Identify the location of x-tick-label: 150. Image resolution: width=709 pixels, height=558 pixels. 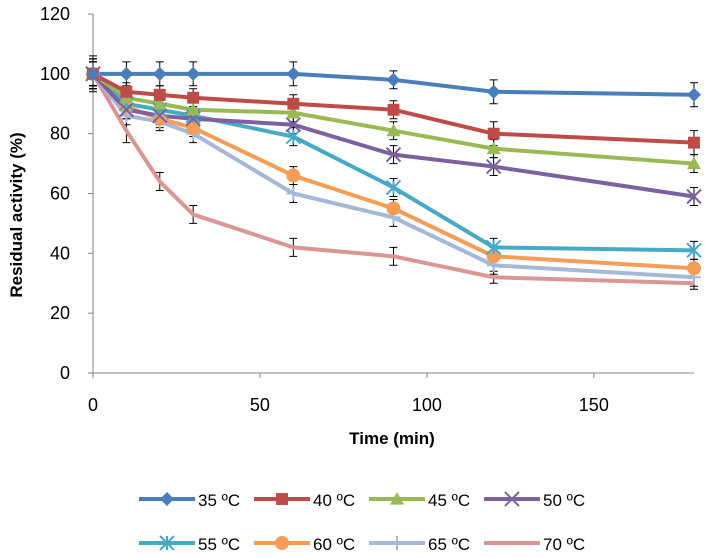
(594, 405).